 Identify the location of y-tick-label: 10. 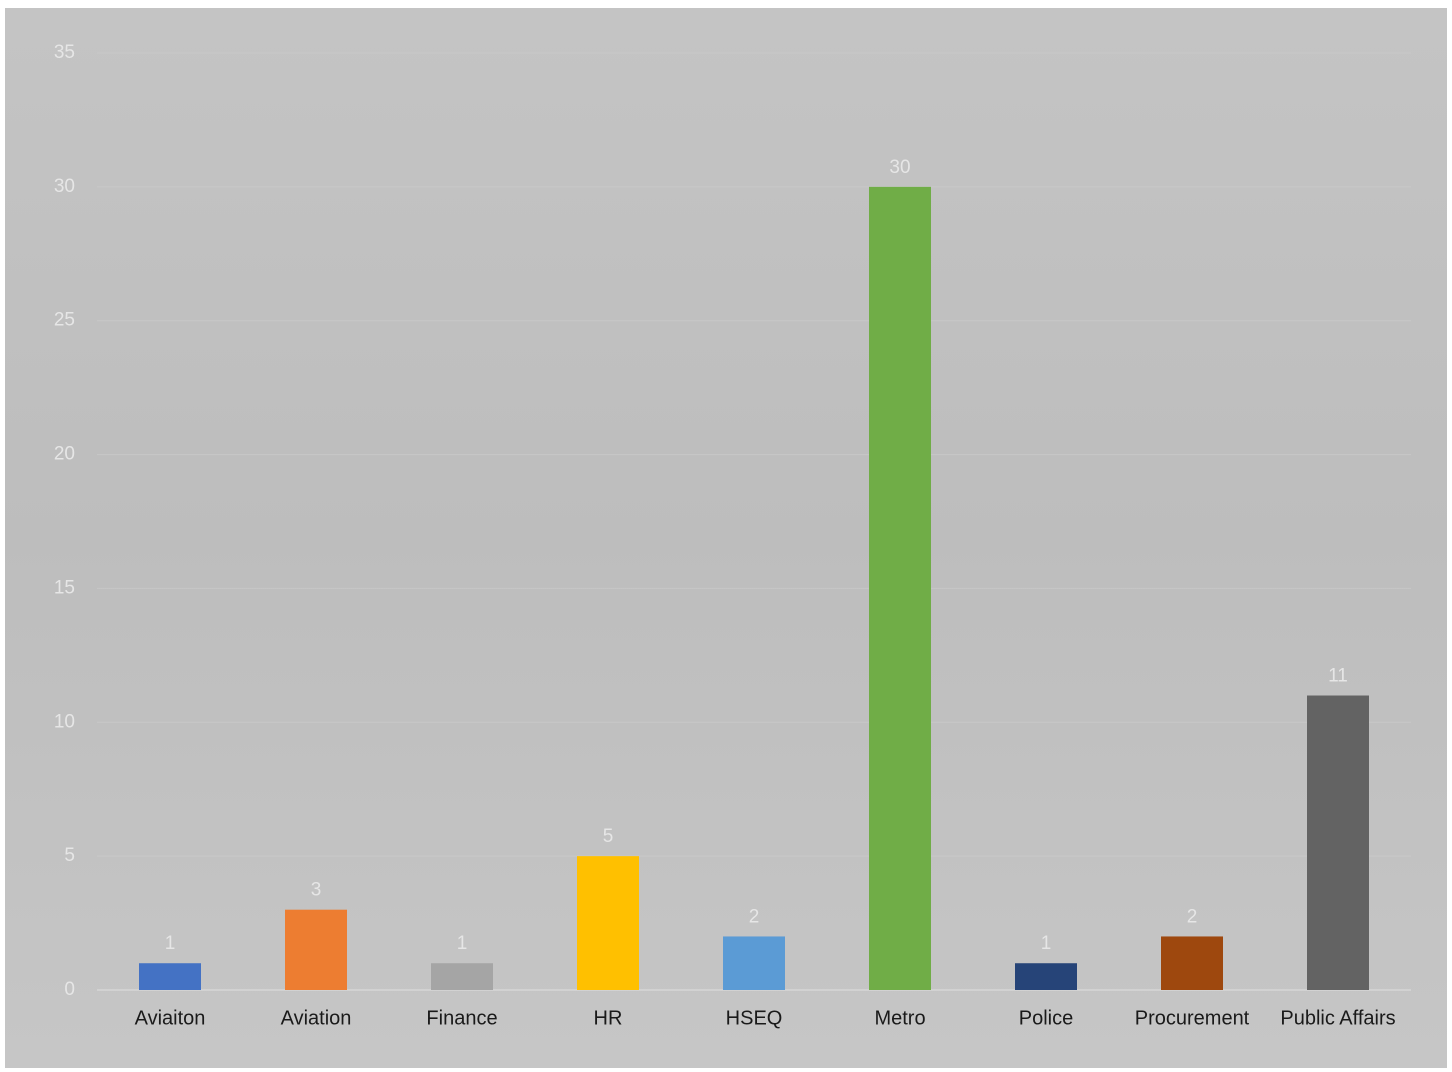
(64, 721).